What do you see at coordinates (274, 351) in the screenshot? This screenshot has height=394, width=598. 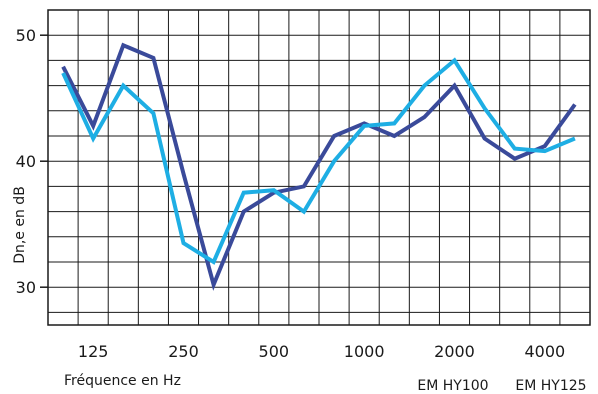 I see `x-tick-label: 500` at bounding box center [274, 351].